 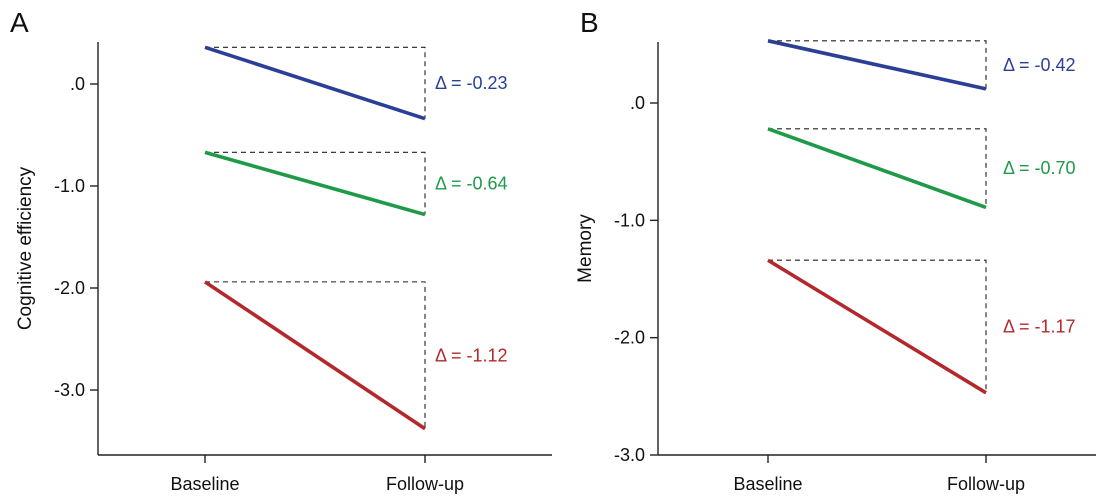 I want to click on y-tick-label-b: -1.0, so click(x=629, y=220).